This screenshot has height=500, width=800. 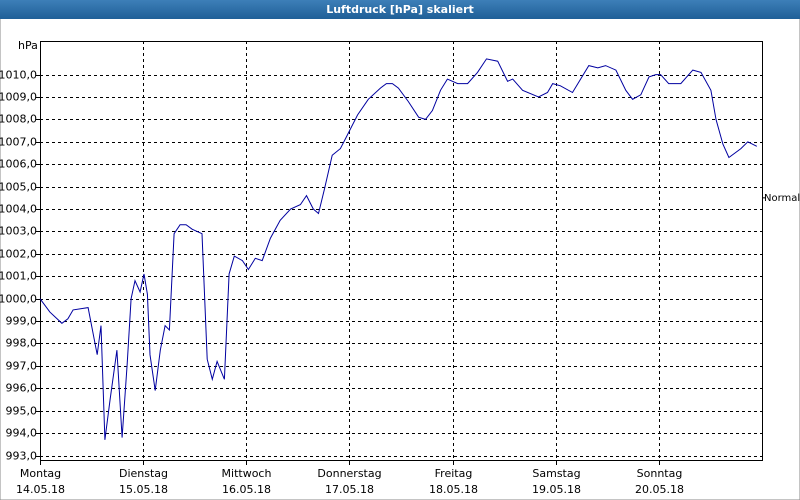 What do you see at coordinates (18, 231) in the screenshot?
I see `y-tick-label: 1003,0` at bounding box center [18, 231].